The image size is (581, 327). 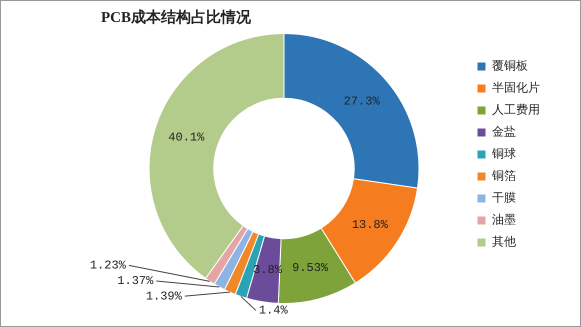 What do you see at coordinates (510, 65) in the screenshot?
I see `legend-label: 覆铜板` at bounding box center [510, 65].